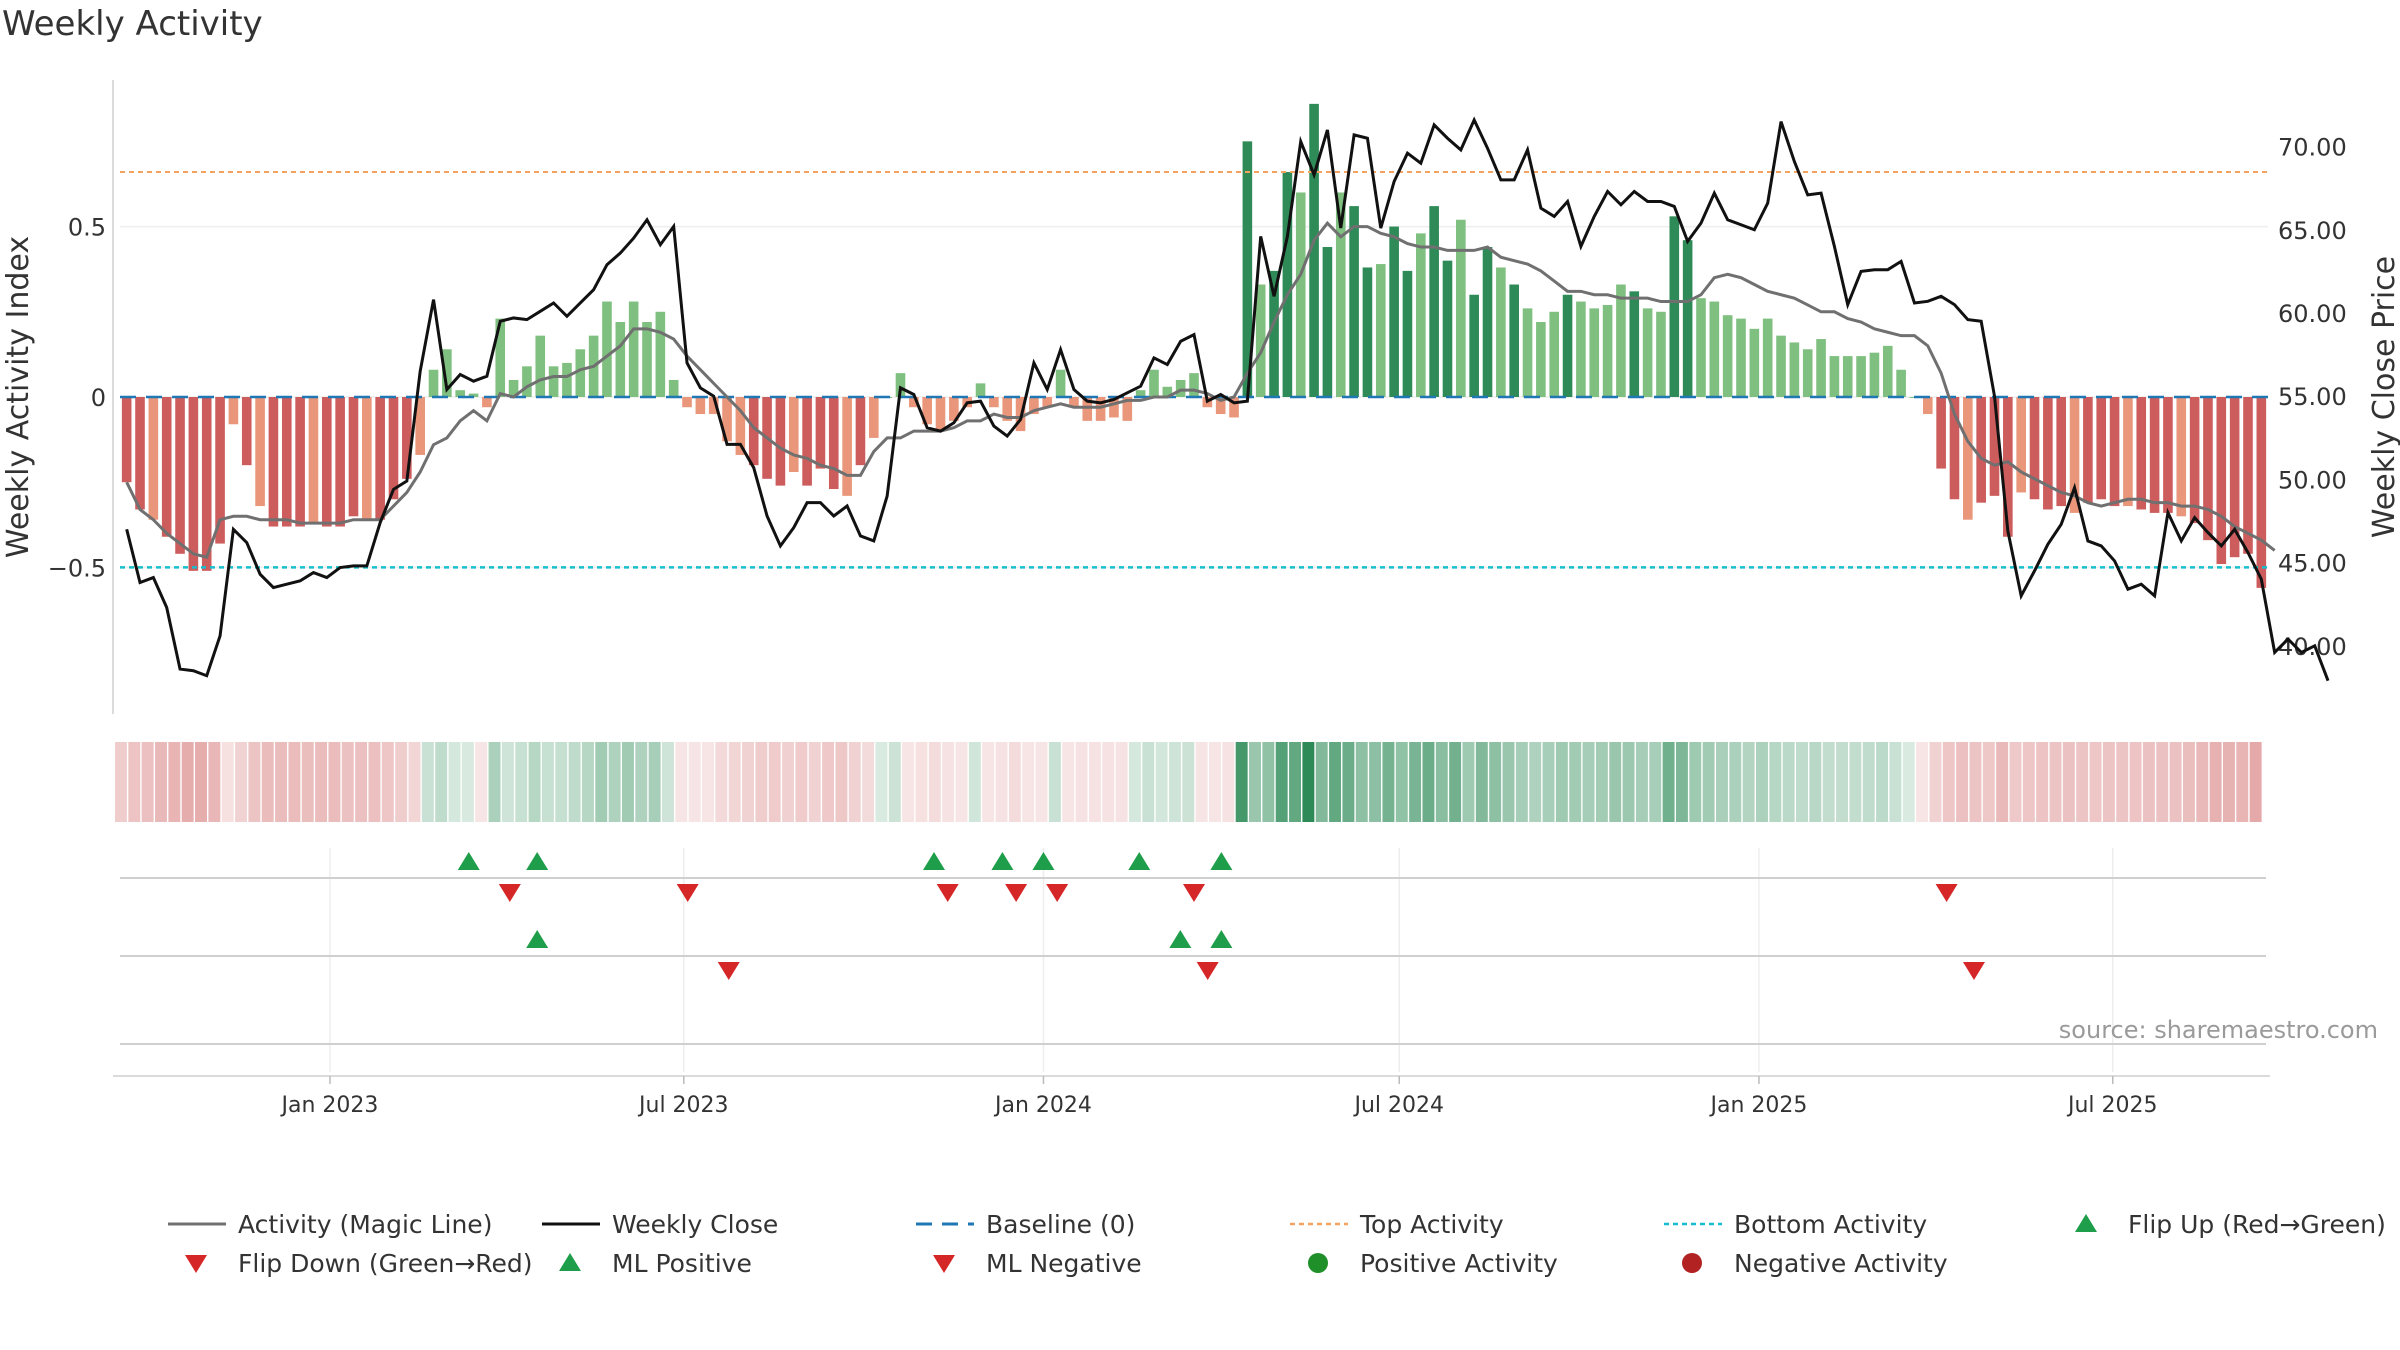 The image size is (2400, 1350). Describe the element at coordinates (2312, 314) in the screenshot. I see `y2-tick-label: 60.00` at that location.